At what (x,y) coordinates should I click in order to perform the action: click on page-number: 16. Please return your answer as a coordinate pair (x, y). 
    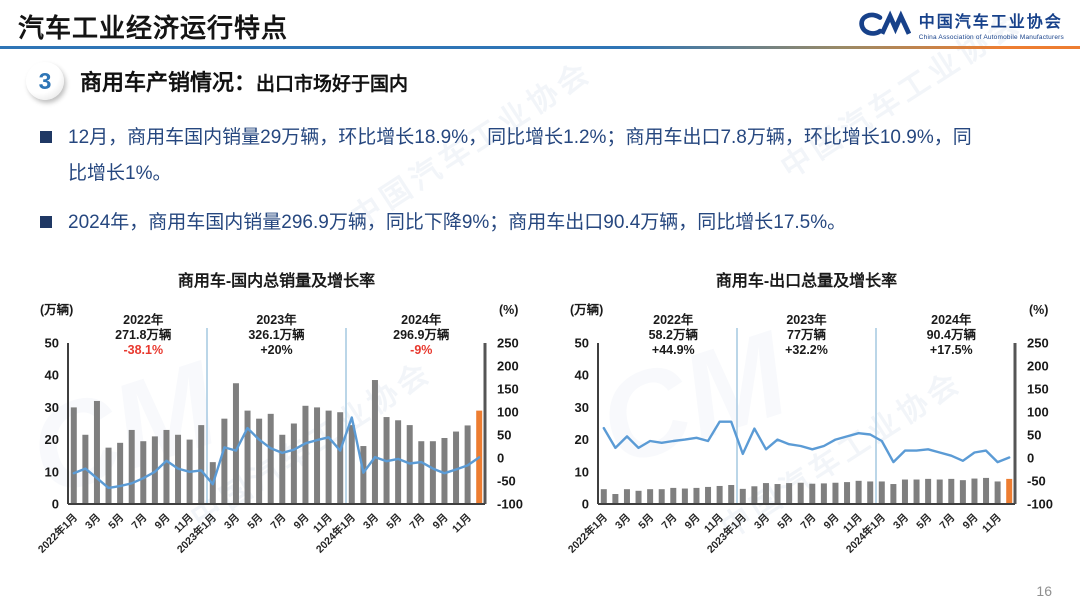
    Looking at the image, I should click on (1044, 591).